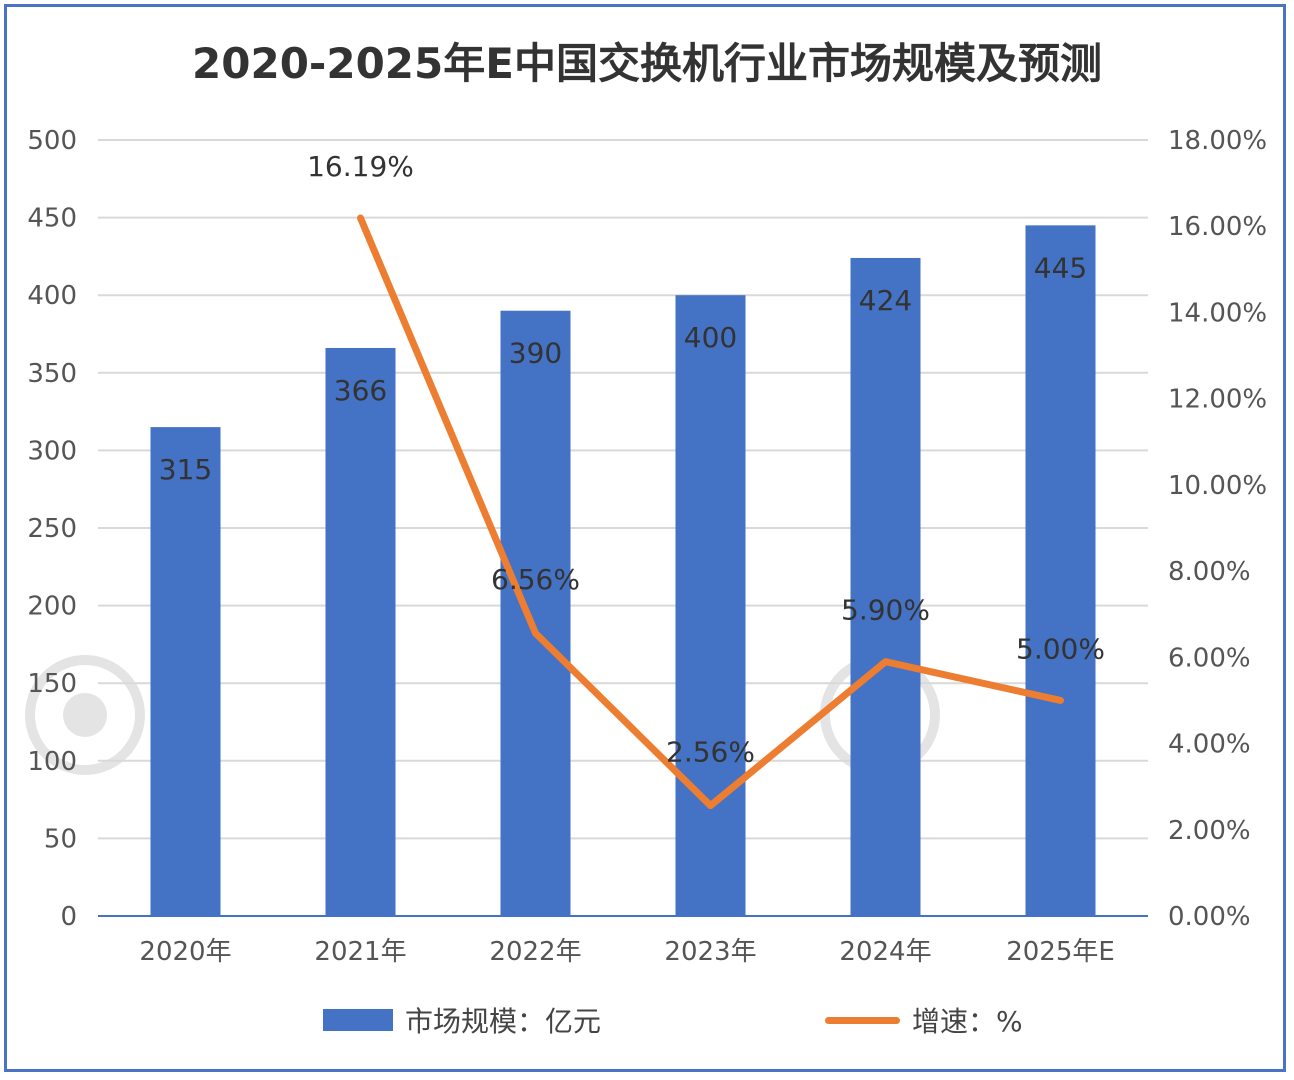 Image resolution: width=1294 pixels, height=1080 pixels. Describe the element at coordinates (1209, 658) in the screenshot. I see `y-right-tick-label: 6.00%` at that location.